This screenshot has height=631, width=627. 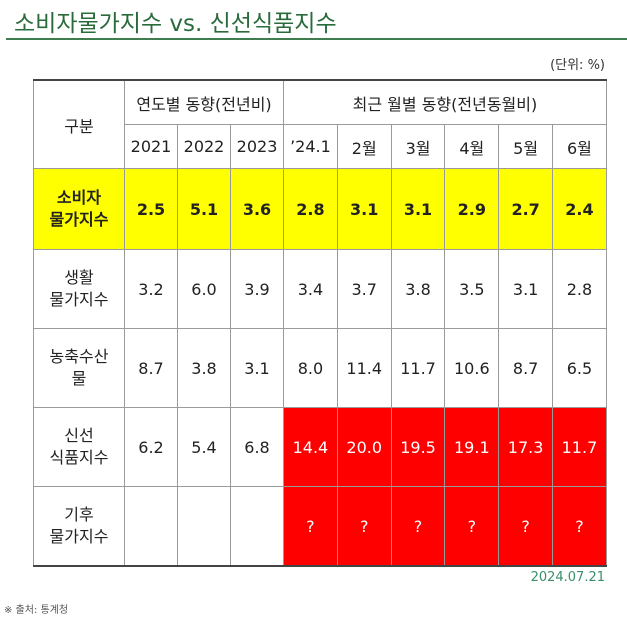 What do you see at coordinates (204, 146) in the screenshot?
I see `column-header: 2022` at bounding box center [204, 146].